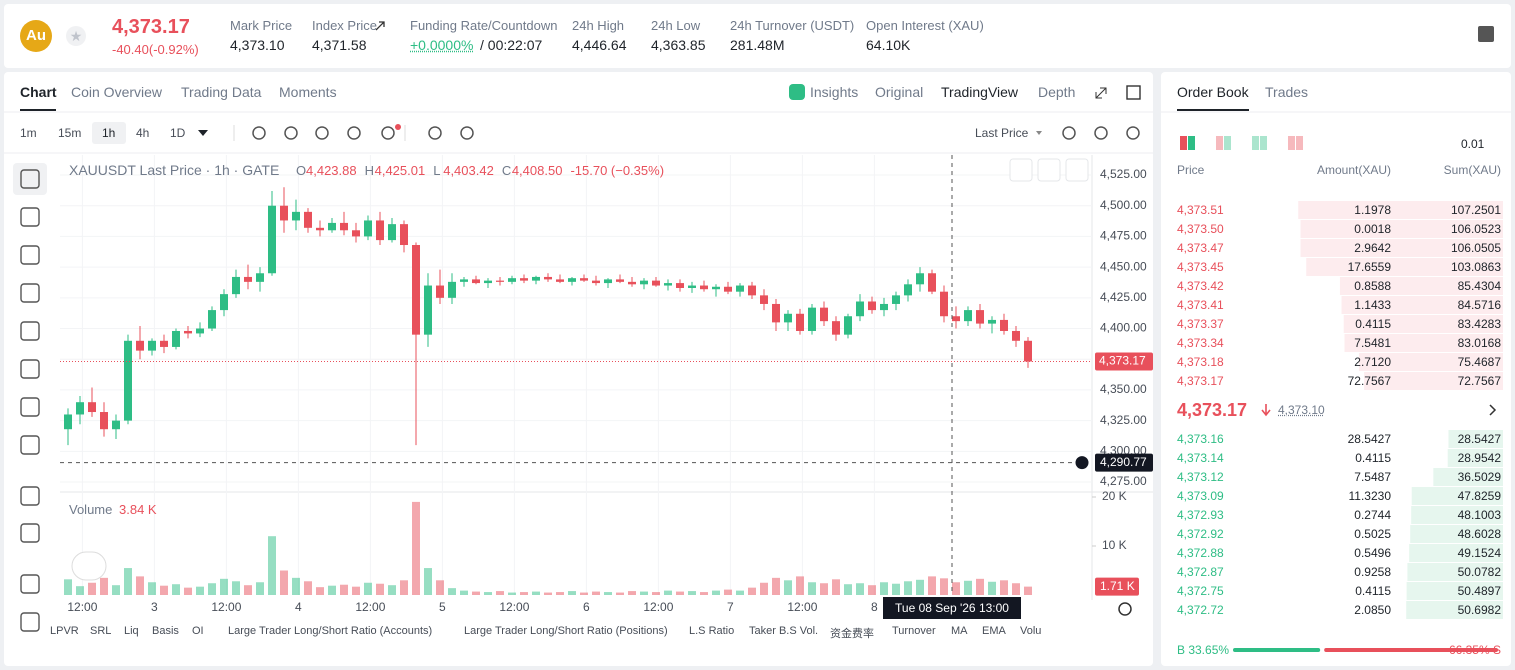 The image size is (1515, 670). I want to click on ob-price: 4,373.09, so click(1200, 496).